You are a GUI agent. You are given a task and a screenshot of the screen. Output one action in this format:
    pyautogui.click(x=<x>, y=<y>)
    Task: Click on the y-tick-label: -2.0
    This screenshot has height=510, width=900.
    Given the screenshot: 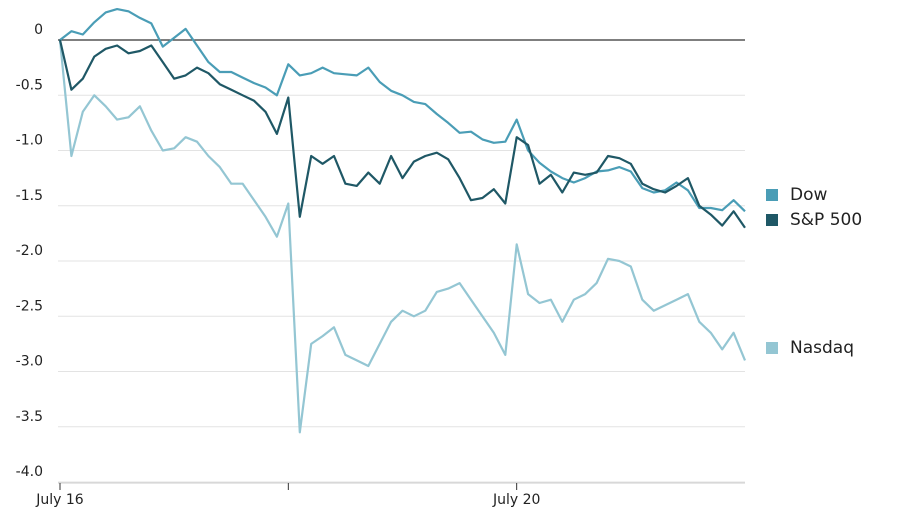 What is the action you would take?
    pyautogui.click(x=29, y=251)
    